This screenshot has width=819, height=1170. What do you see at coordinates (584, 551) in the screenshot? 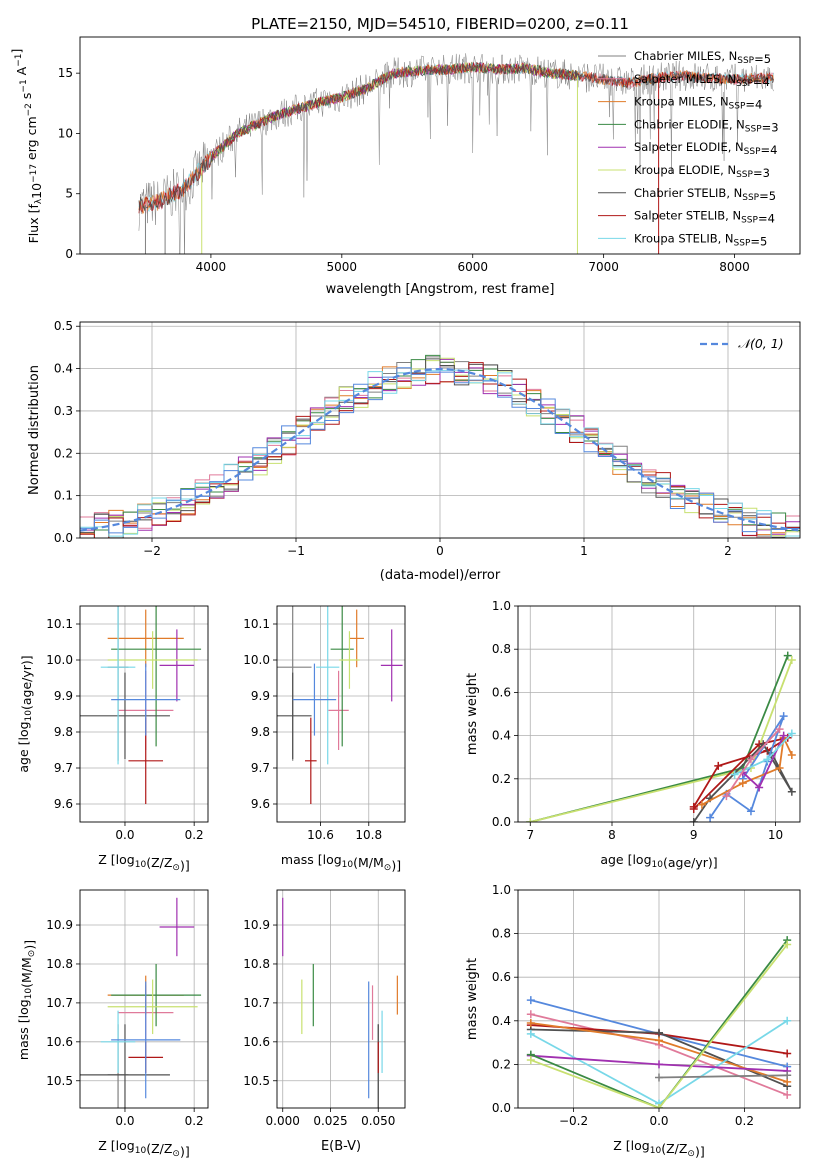
I see `x-tick-label: 1` at bounding box center [584, 551].